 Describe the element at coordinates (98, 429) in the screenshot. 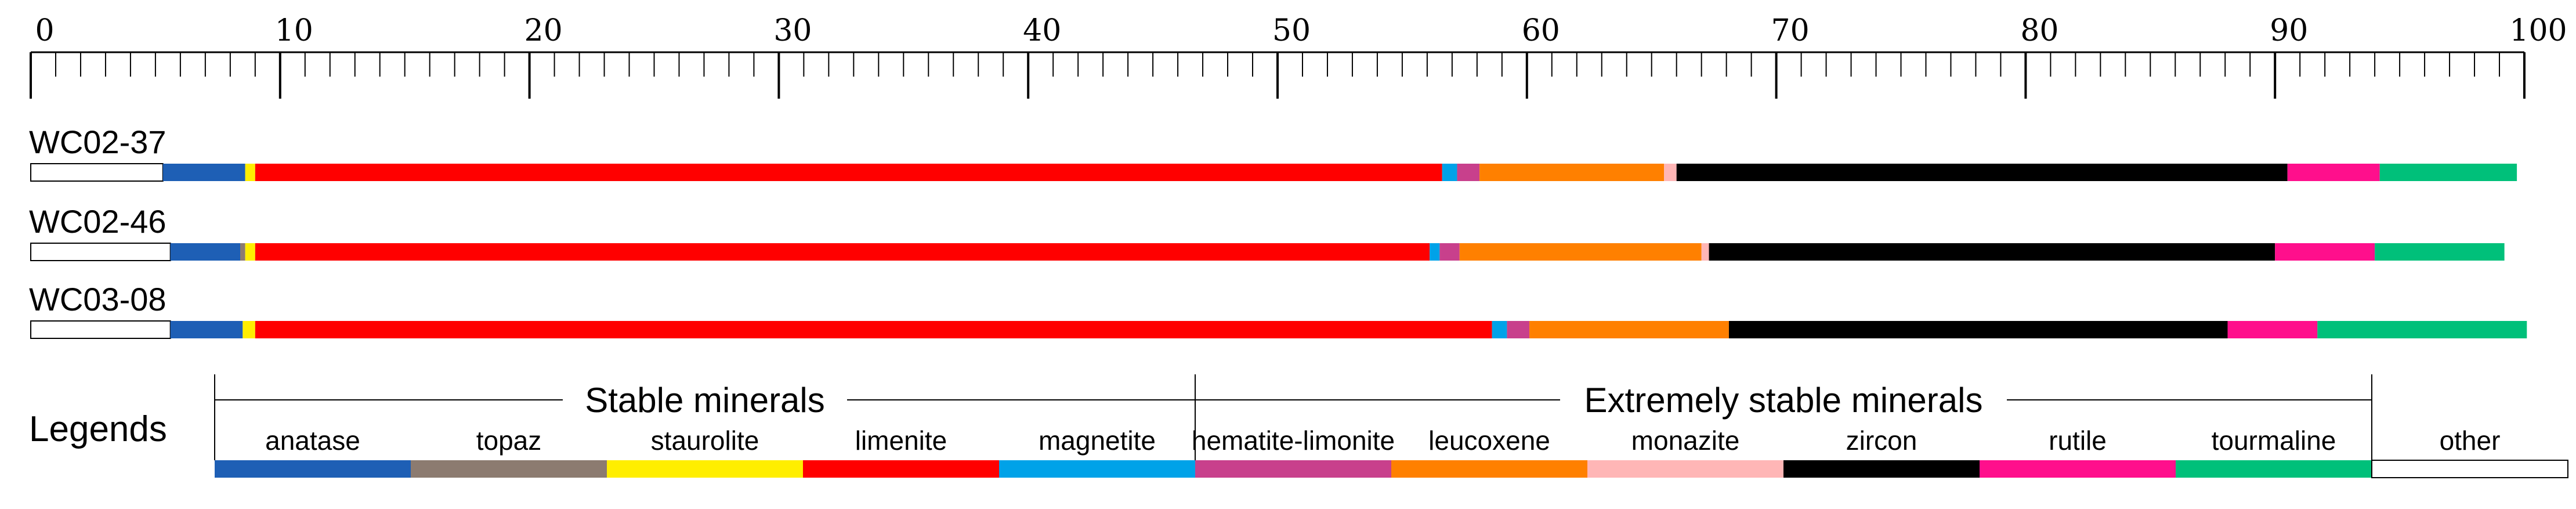

I see `legend-title: Legends` at that location.